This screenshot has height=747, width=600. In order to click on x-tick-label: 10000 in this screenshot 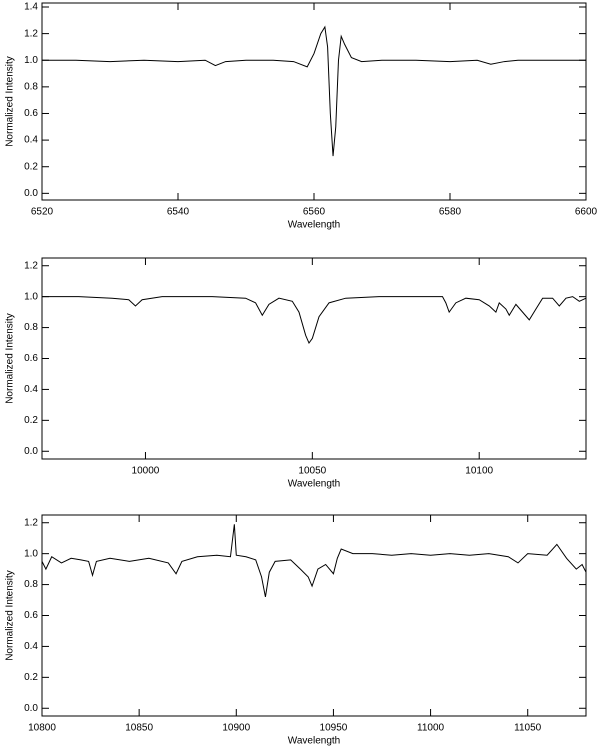, I will do `click(146, 471)`.